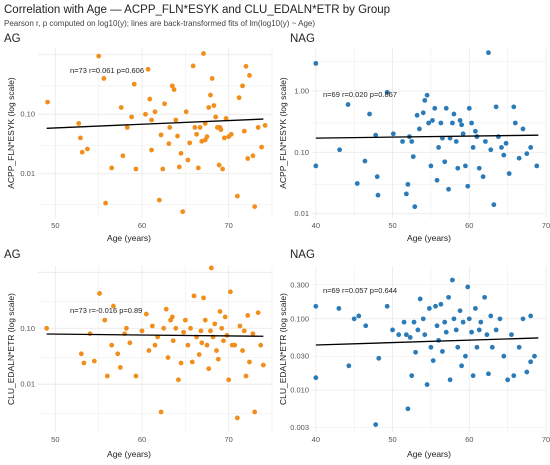  Describe the element at coordinates (129, 454) in the screenshot. I see `x-axis-label: Age (years)` at that location.